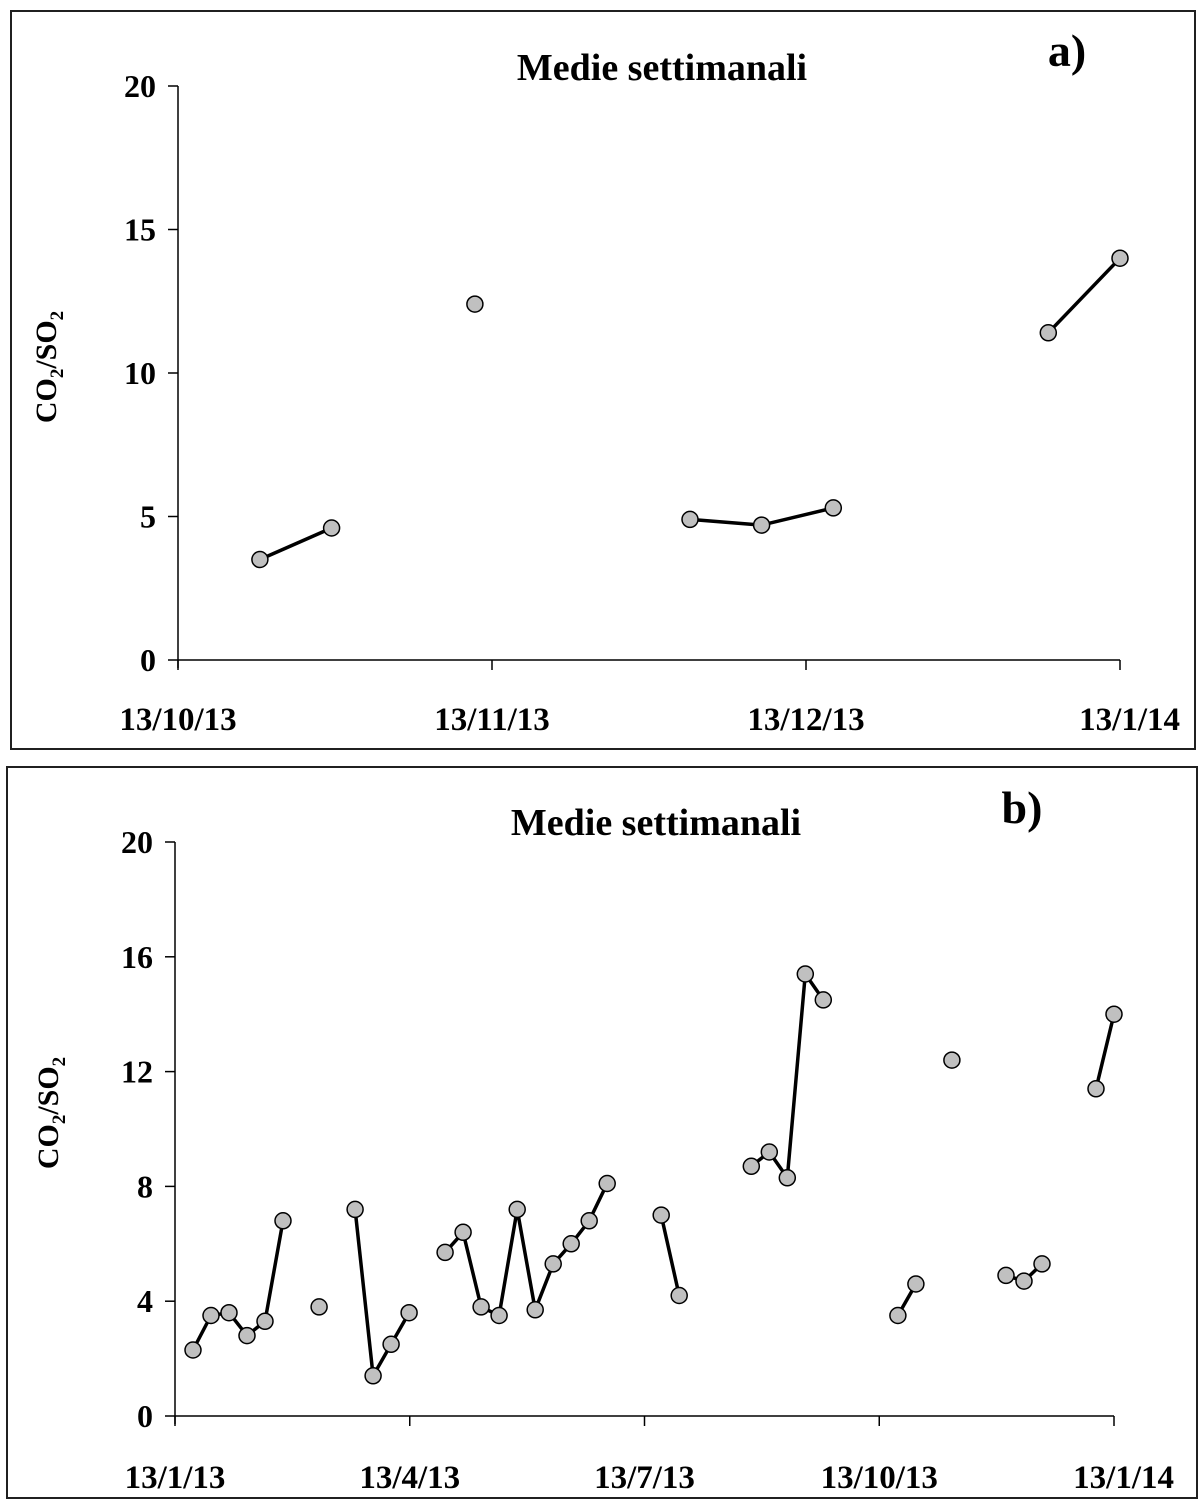  What do you see at coordinates (140, 230) in the screenshot?
I see `y-tick-label: 15` at bounding box center [140, 230].